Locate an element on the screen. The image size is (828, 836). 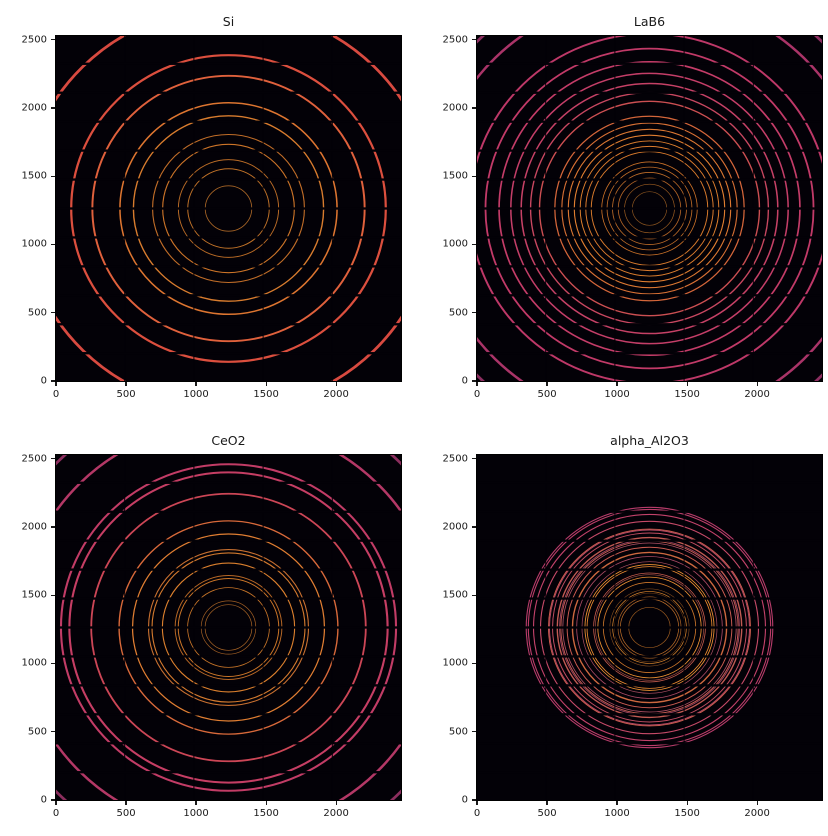
subplot-title-ceo2: CeO2 is located at coordinates (228, 440).